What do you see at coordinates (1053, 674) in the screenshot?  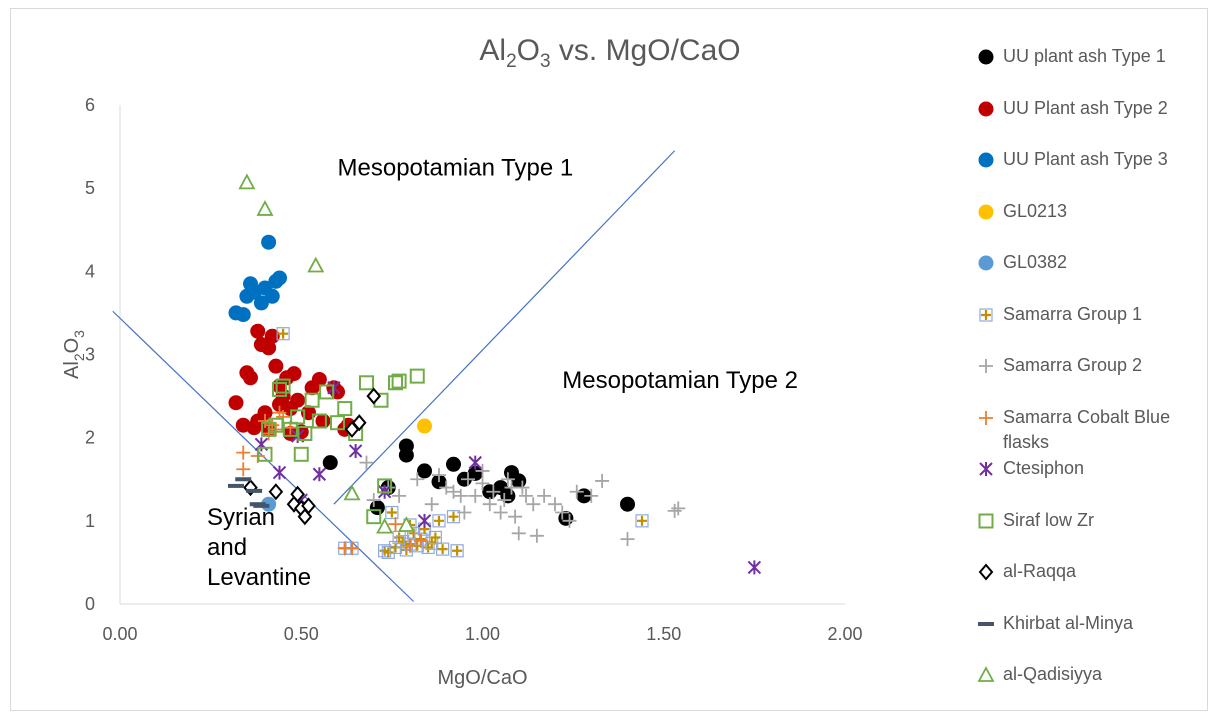 I see `legend-label: al-Qadisiyya` at bounding box center [1053, 674].